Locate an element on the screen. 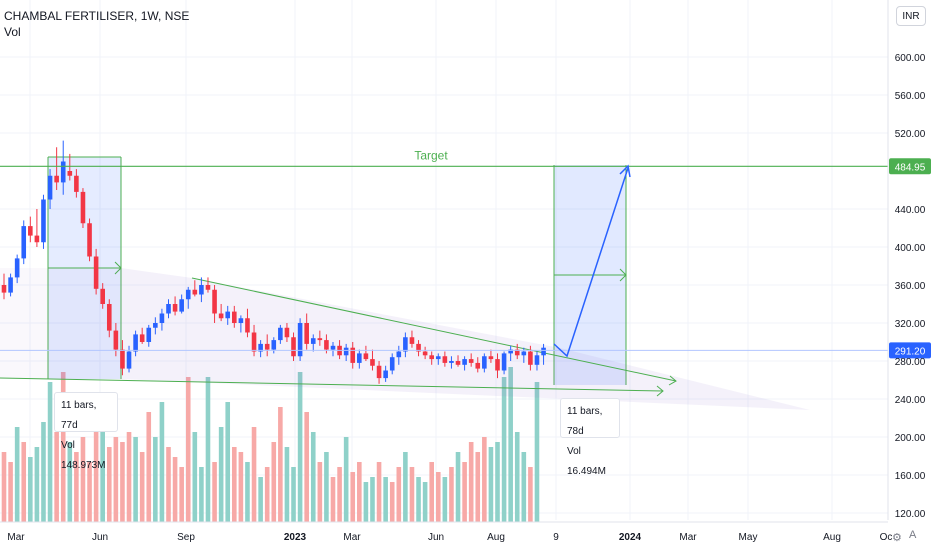 The image size is (932, 550). price-tick-label: 320.00 is located at coordinates (910, 324).